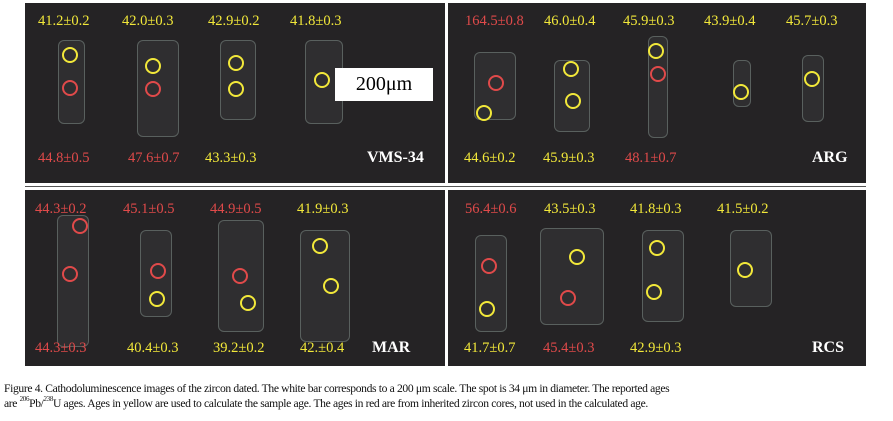  Describe the element at coordinates (384, 84) in the screenshot. I see `scale-bar-label: 200μm` at that location.